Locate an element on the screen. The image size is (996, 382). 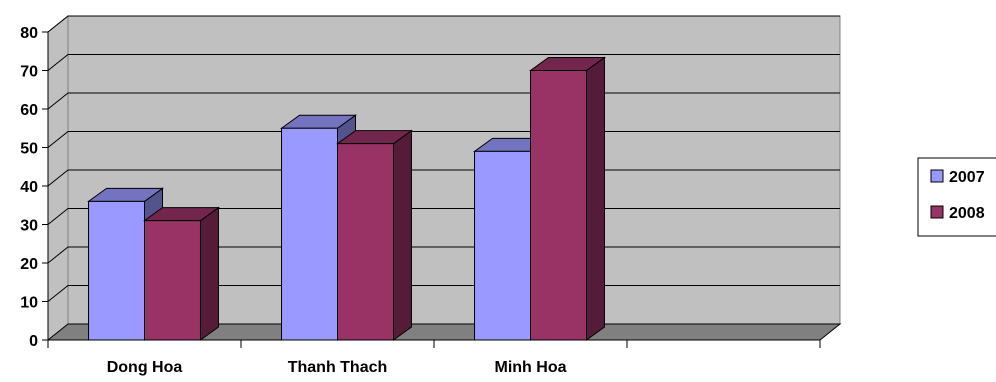
x-tick-label: Dong Hoa is located at coordinates (145, 367).